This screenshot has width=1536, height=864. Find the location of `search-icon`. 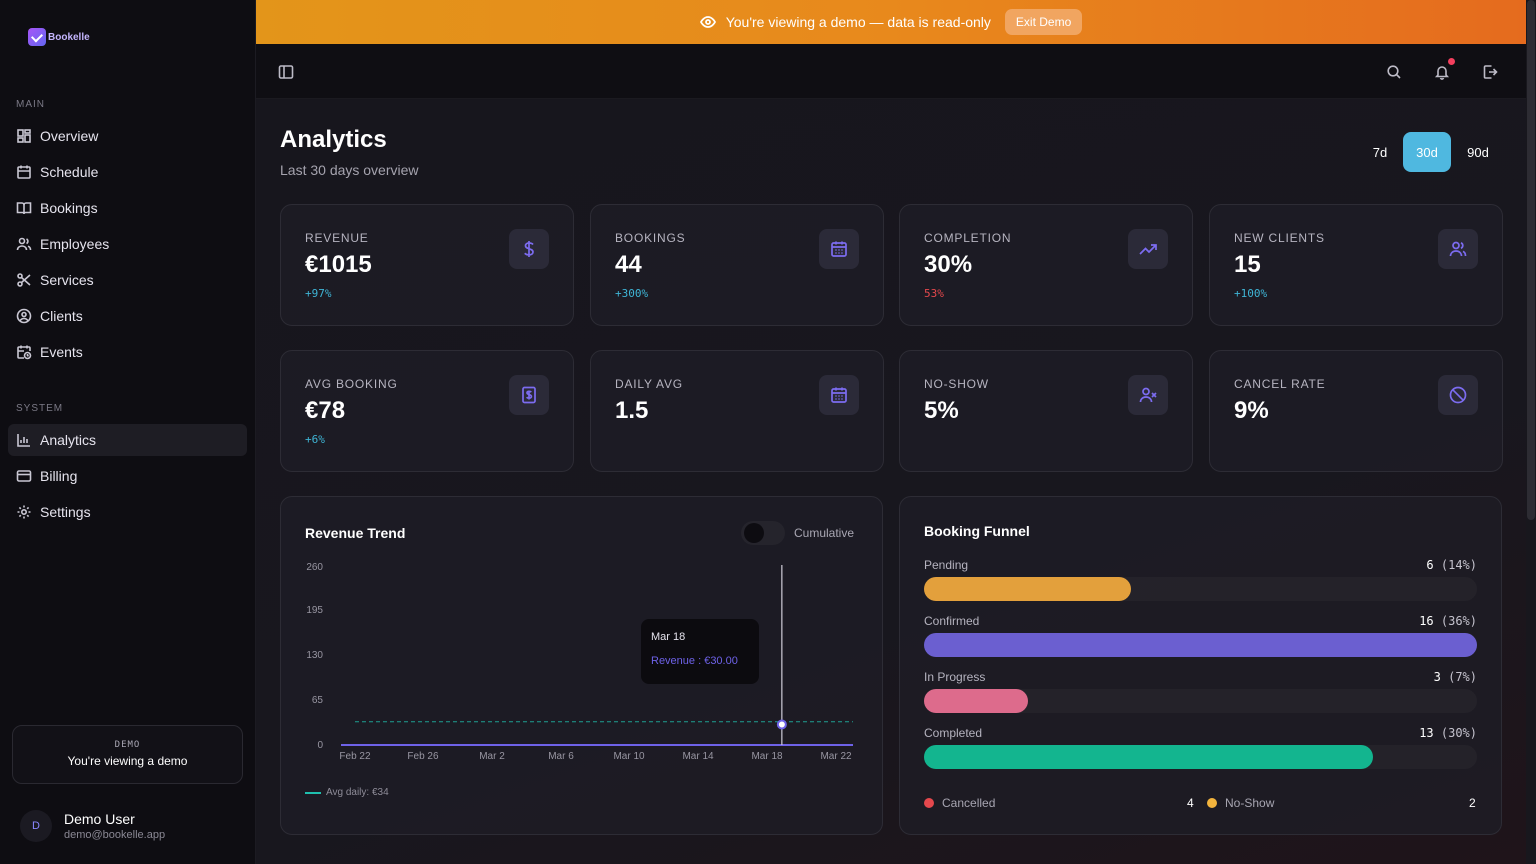

search-icon is located at coordinates (1394, 72).